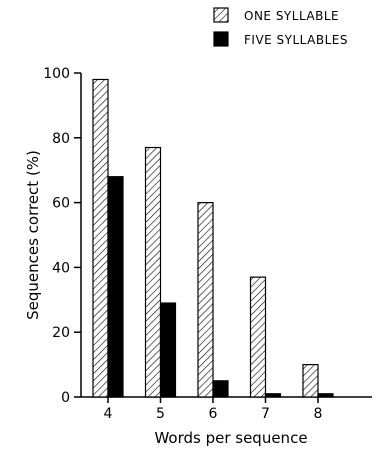  What do you see at coordinates (291, 16) in the screenshot?
I see `legend-label-one-syllable: ONE SYLLABLE` at bounding box center [291, 16].